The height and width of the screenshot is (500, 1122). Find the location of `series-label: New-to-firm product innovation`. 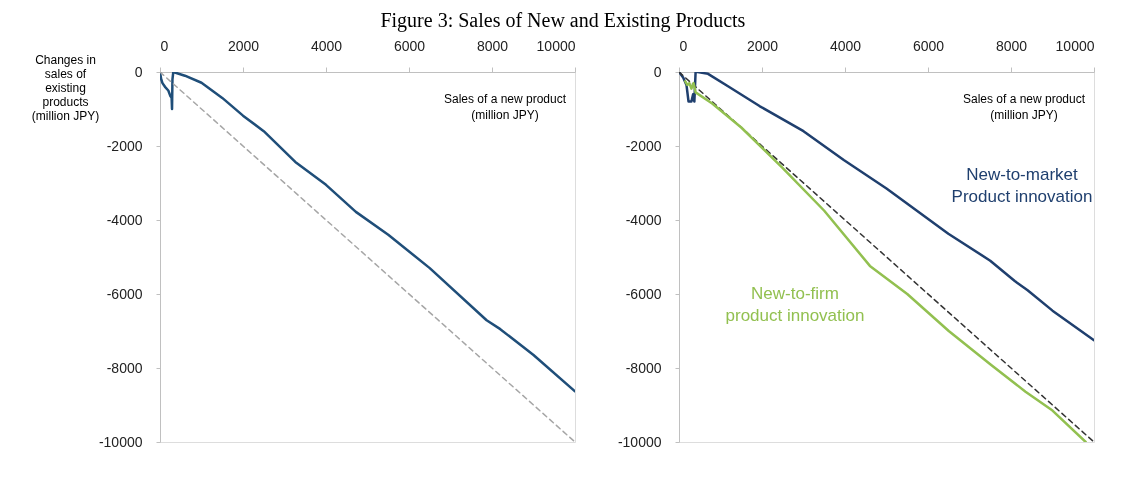

series-label: New-to-firm product innovation is located at coordinates (795, 304).